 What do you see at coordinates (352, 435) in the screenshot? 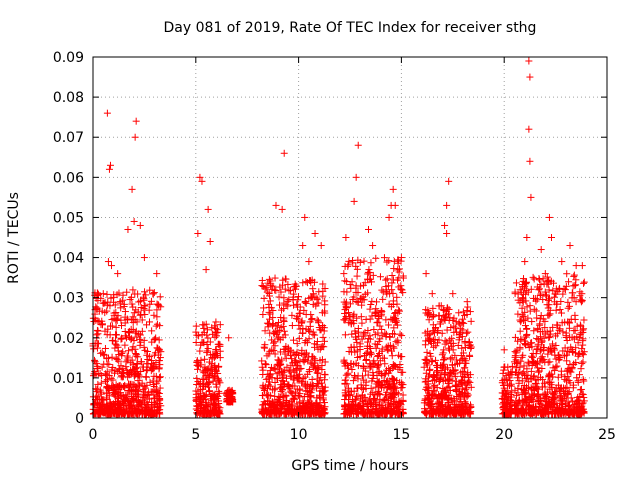
I see `x-tick-labels: 0 5 10 15 20 25` at bounding box center [352, 435].